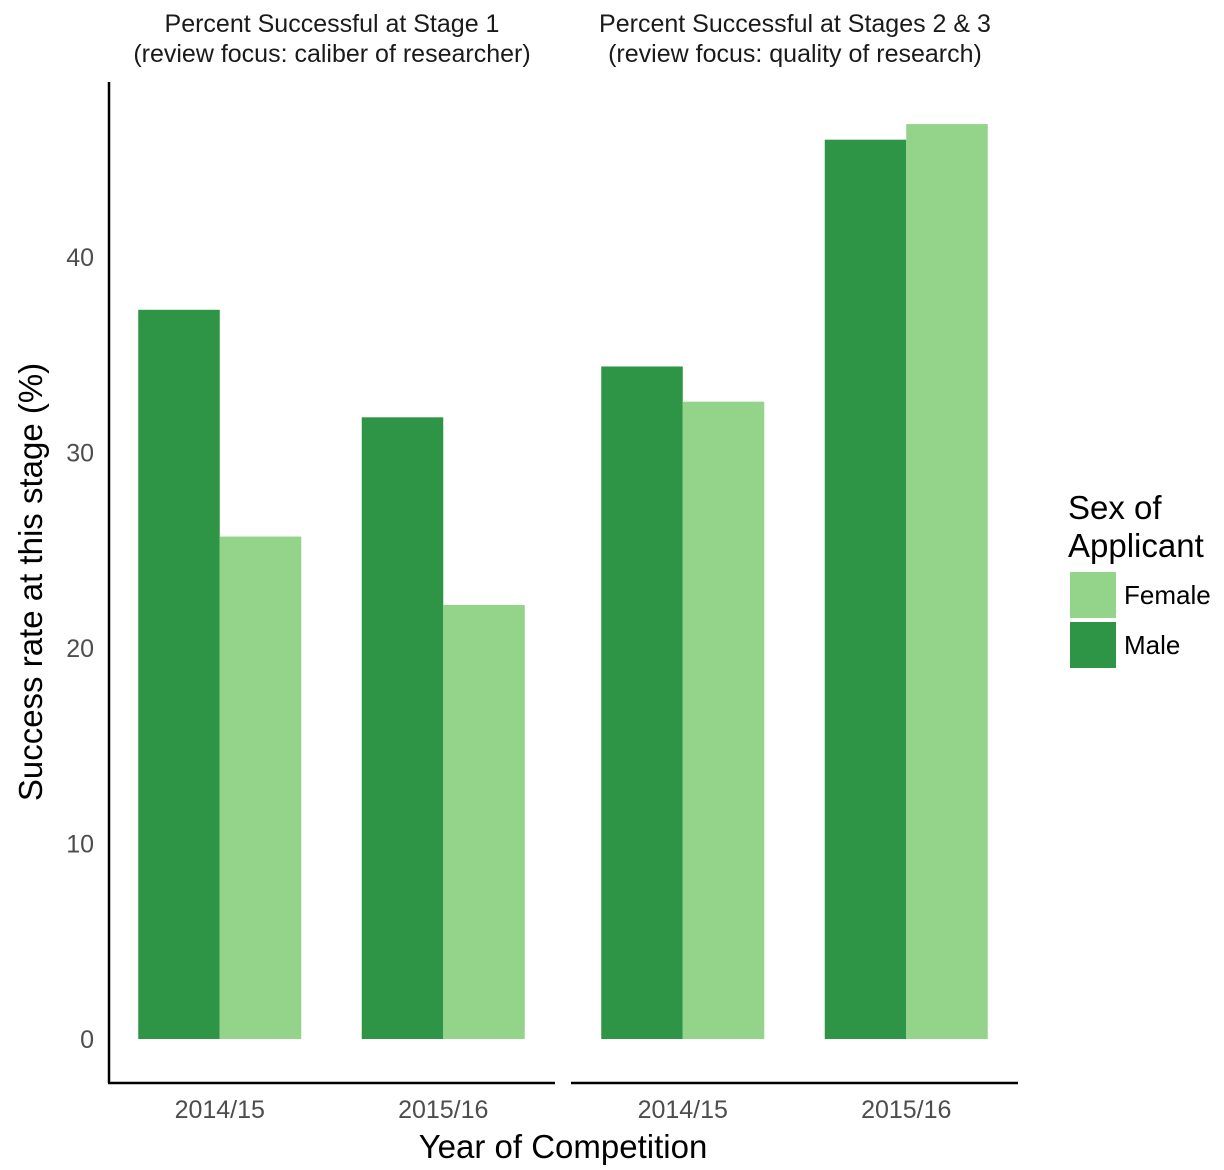 The width and height of the screenshot is (1224, 1170). I want to click on bar-panel-1-2015-16-male, so click(402, 728).